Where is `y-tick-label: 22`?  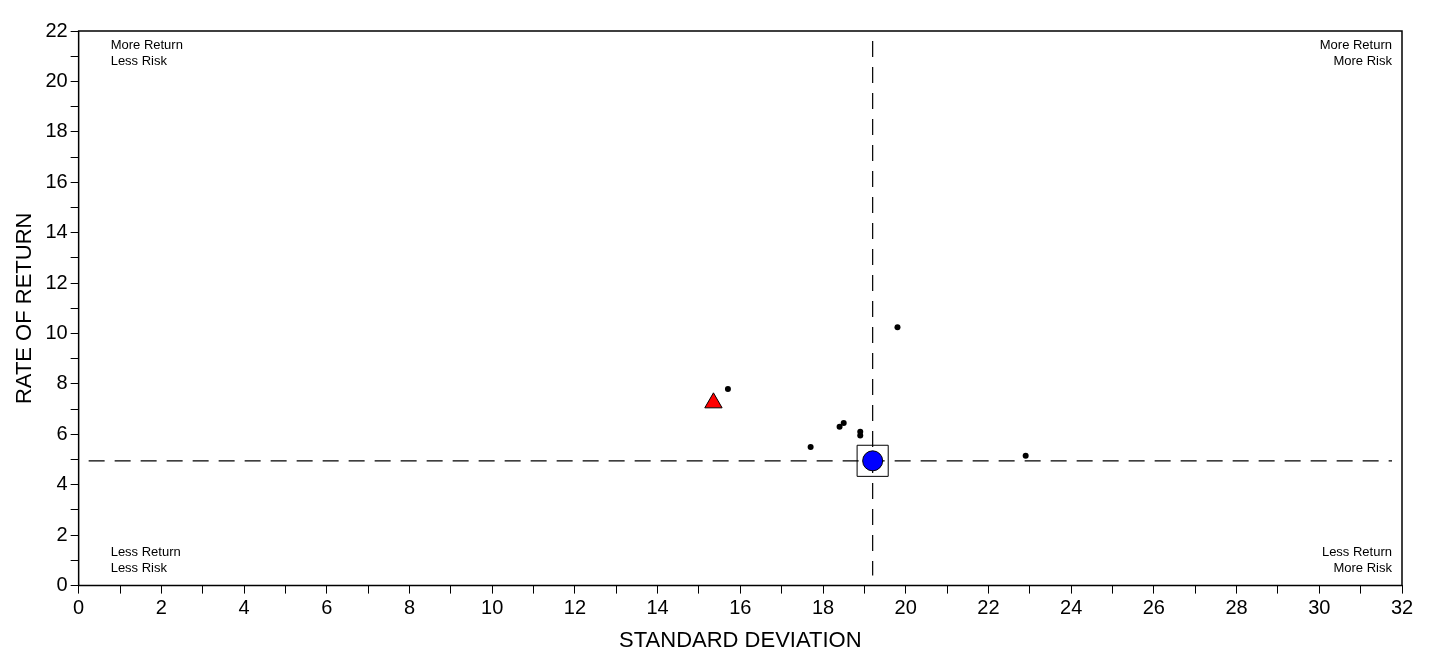 y-tick-label: 22 is located at coordinates (56, 29).